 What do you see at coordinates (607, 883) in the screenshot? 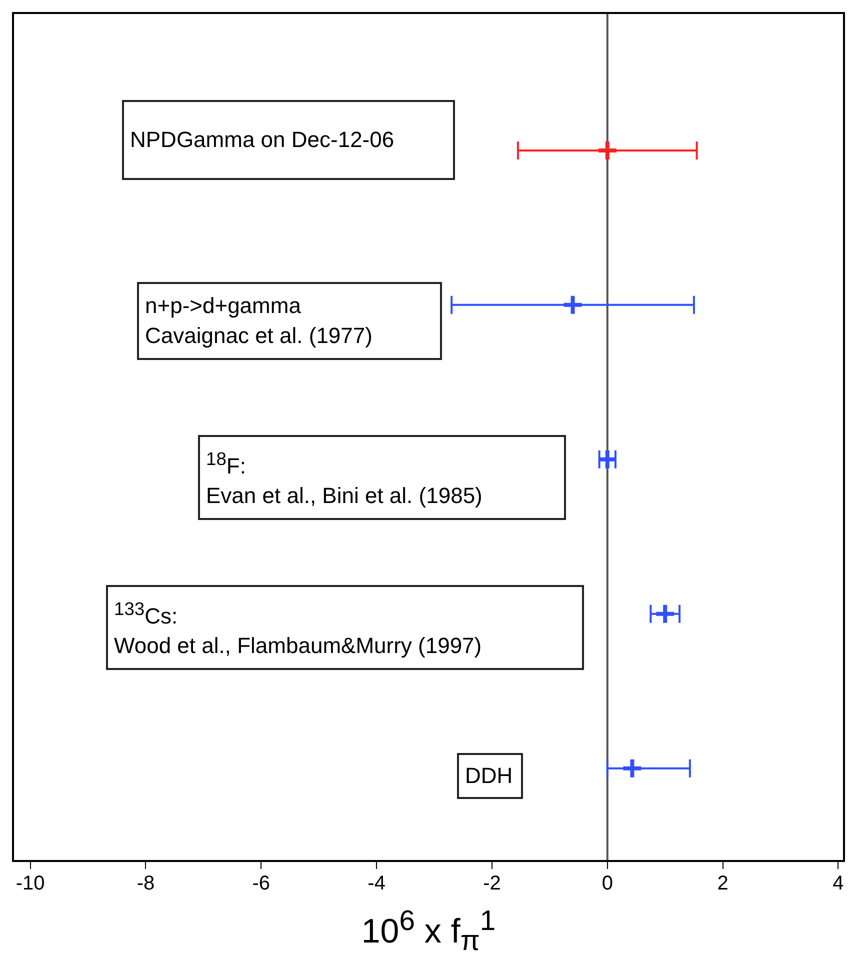
I see `x-tick-label: 0` at bounding box center [607, 883].